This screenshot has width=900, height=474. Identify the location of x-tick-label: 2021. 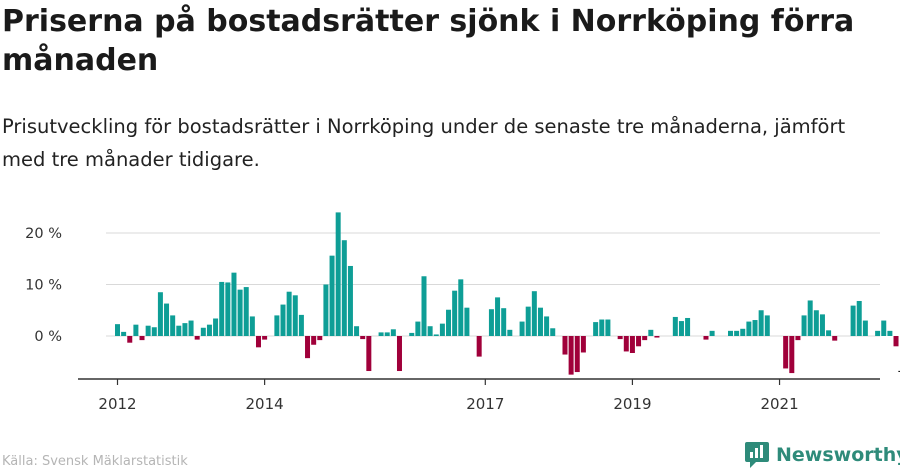
(779, 404).